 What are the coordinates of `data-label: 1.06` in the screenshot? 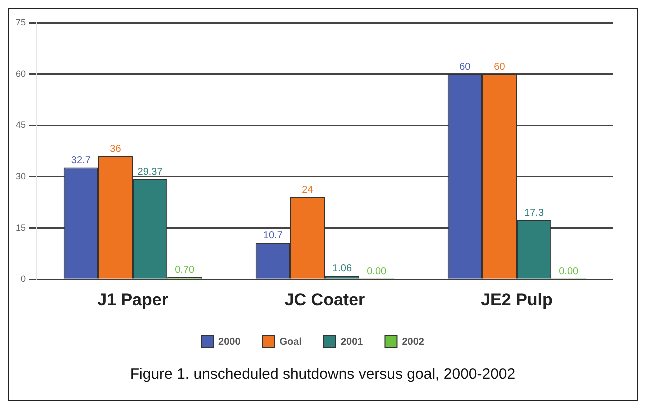 It's located at (342, 269).